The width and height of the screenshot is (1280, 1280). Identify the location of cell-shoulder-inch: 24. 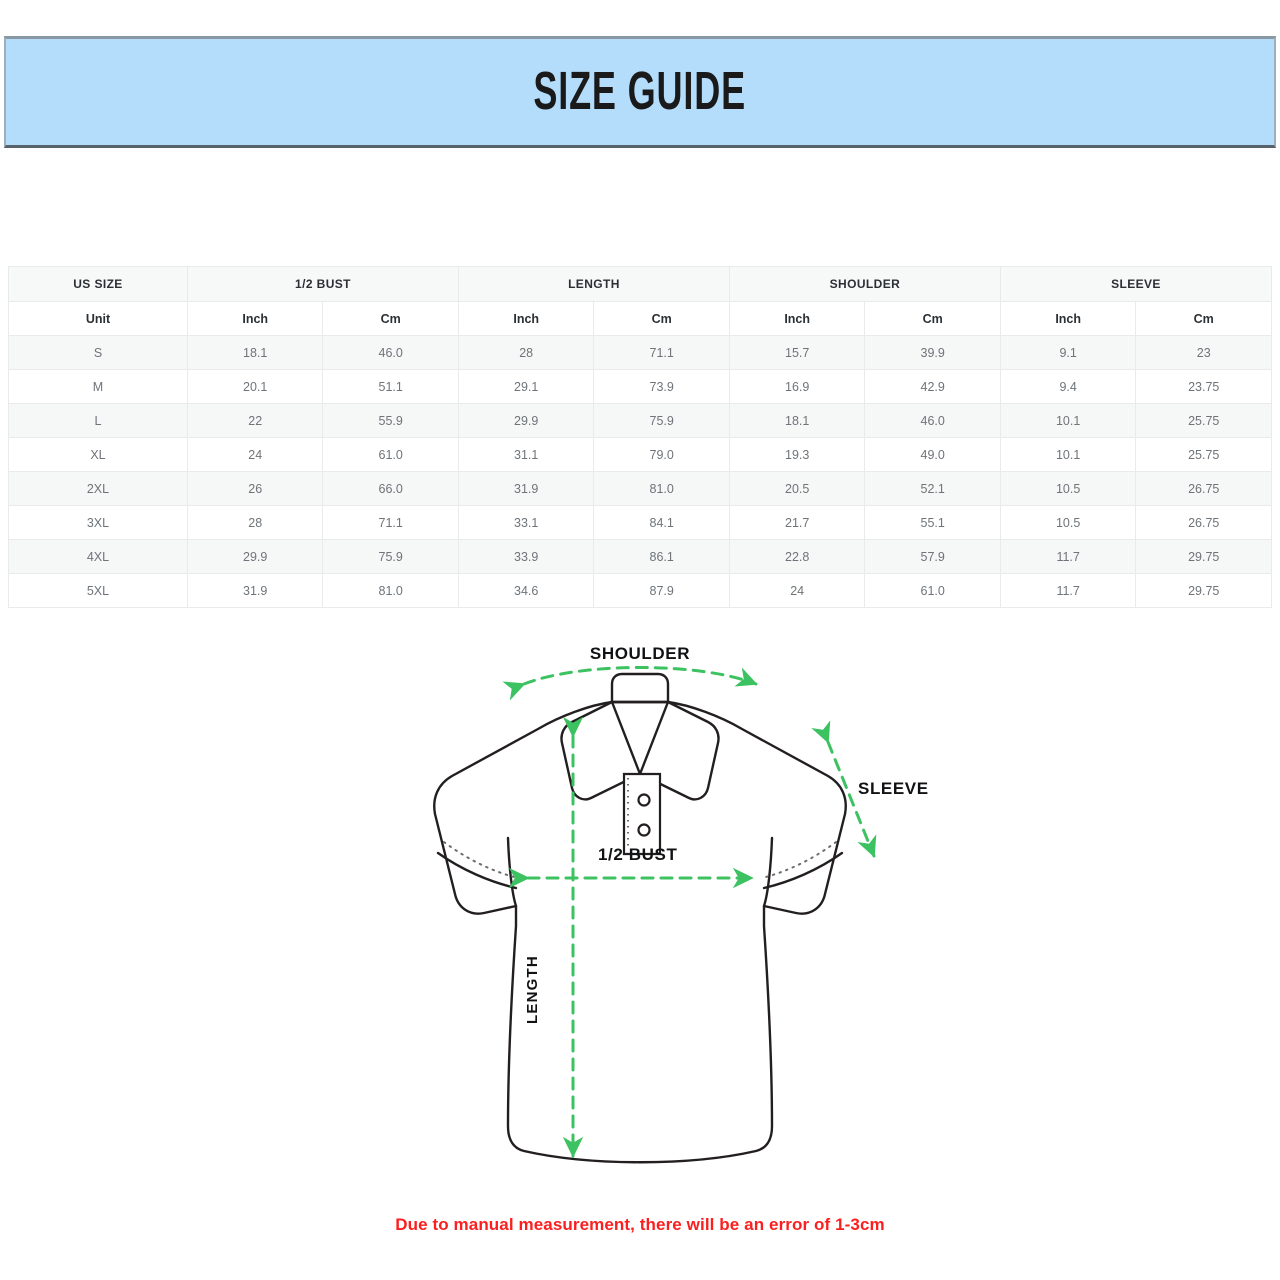
(797, 590).